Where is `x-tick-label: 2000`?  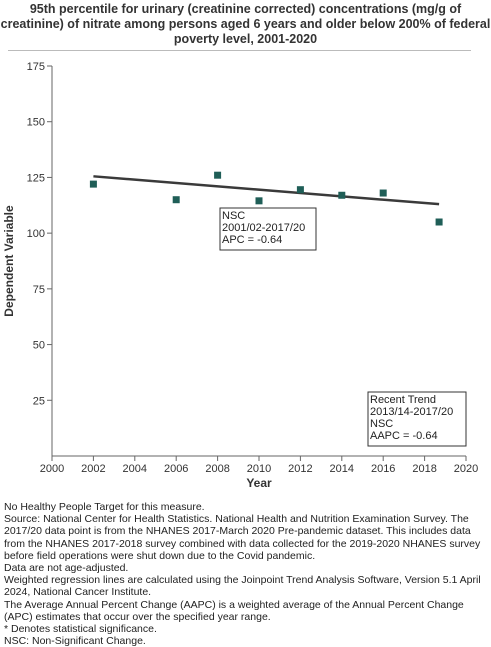
x-tick-label: 2000 is located at coordinates (52, 469).